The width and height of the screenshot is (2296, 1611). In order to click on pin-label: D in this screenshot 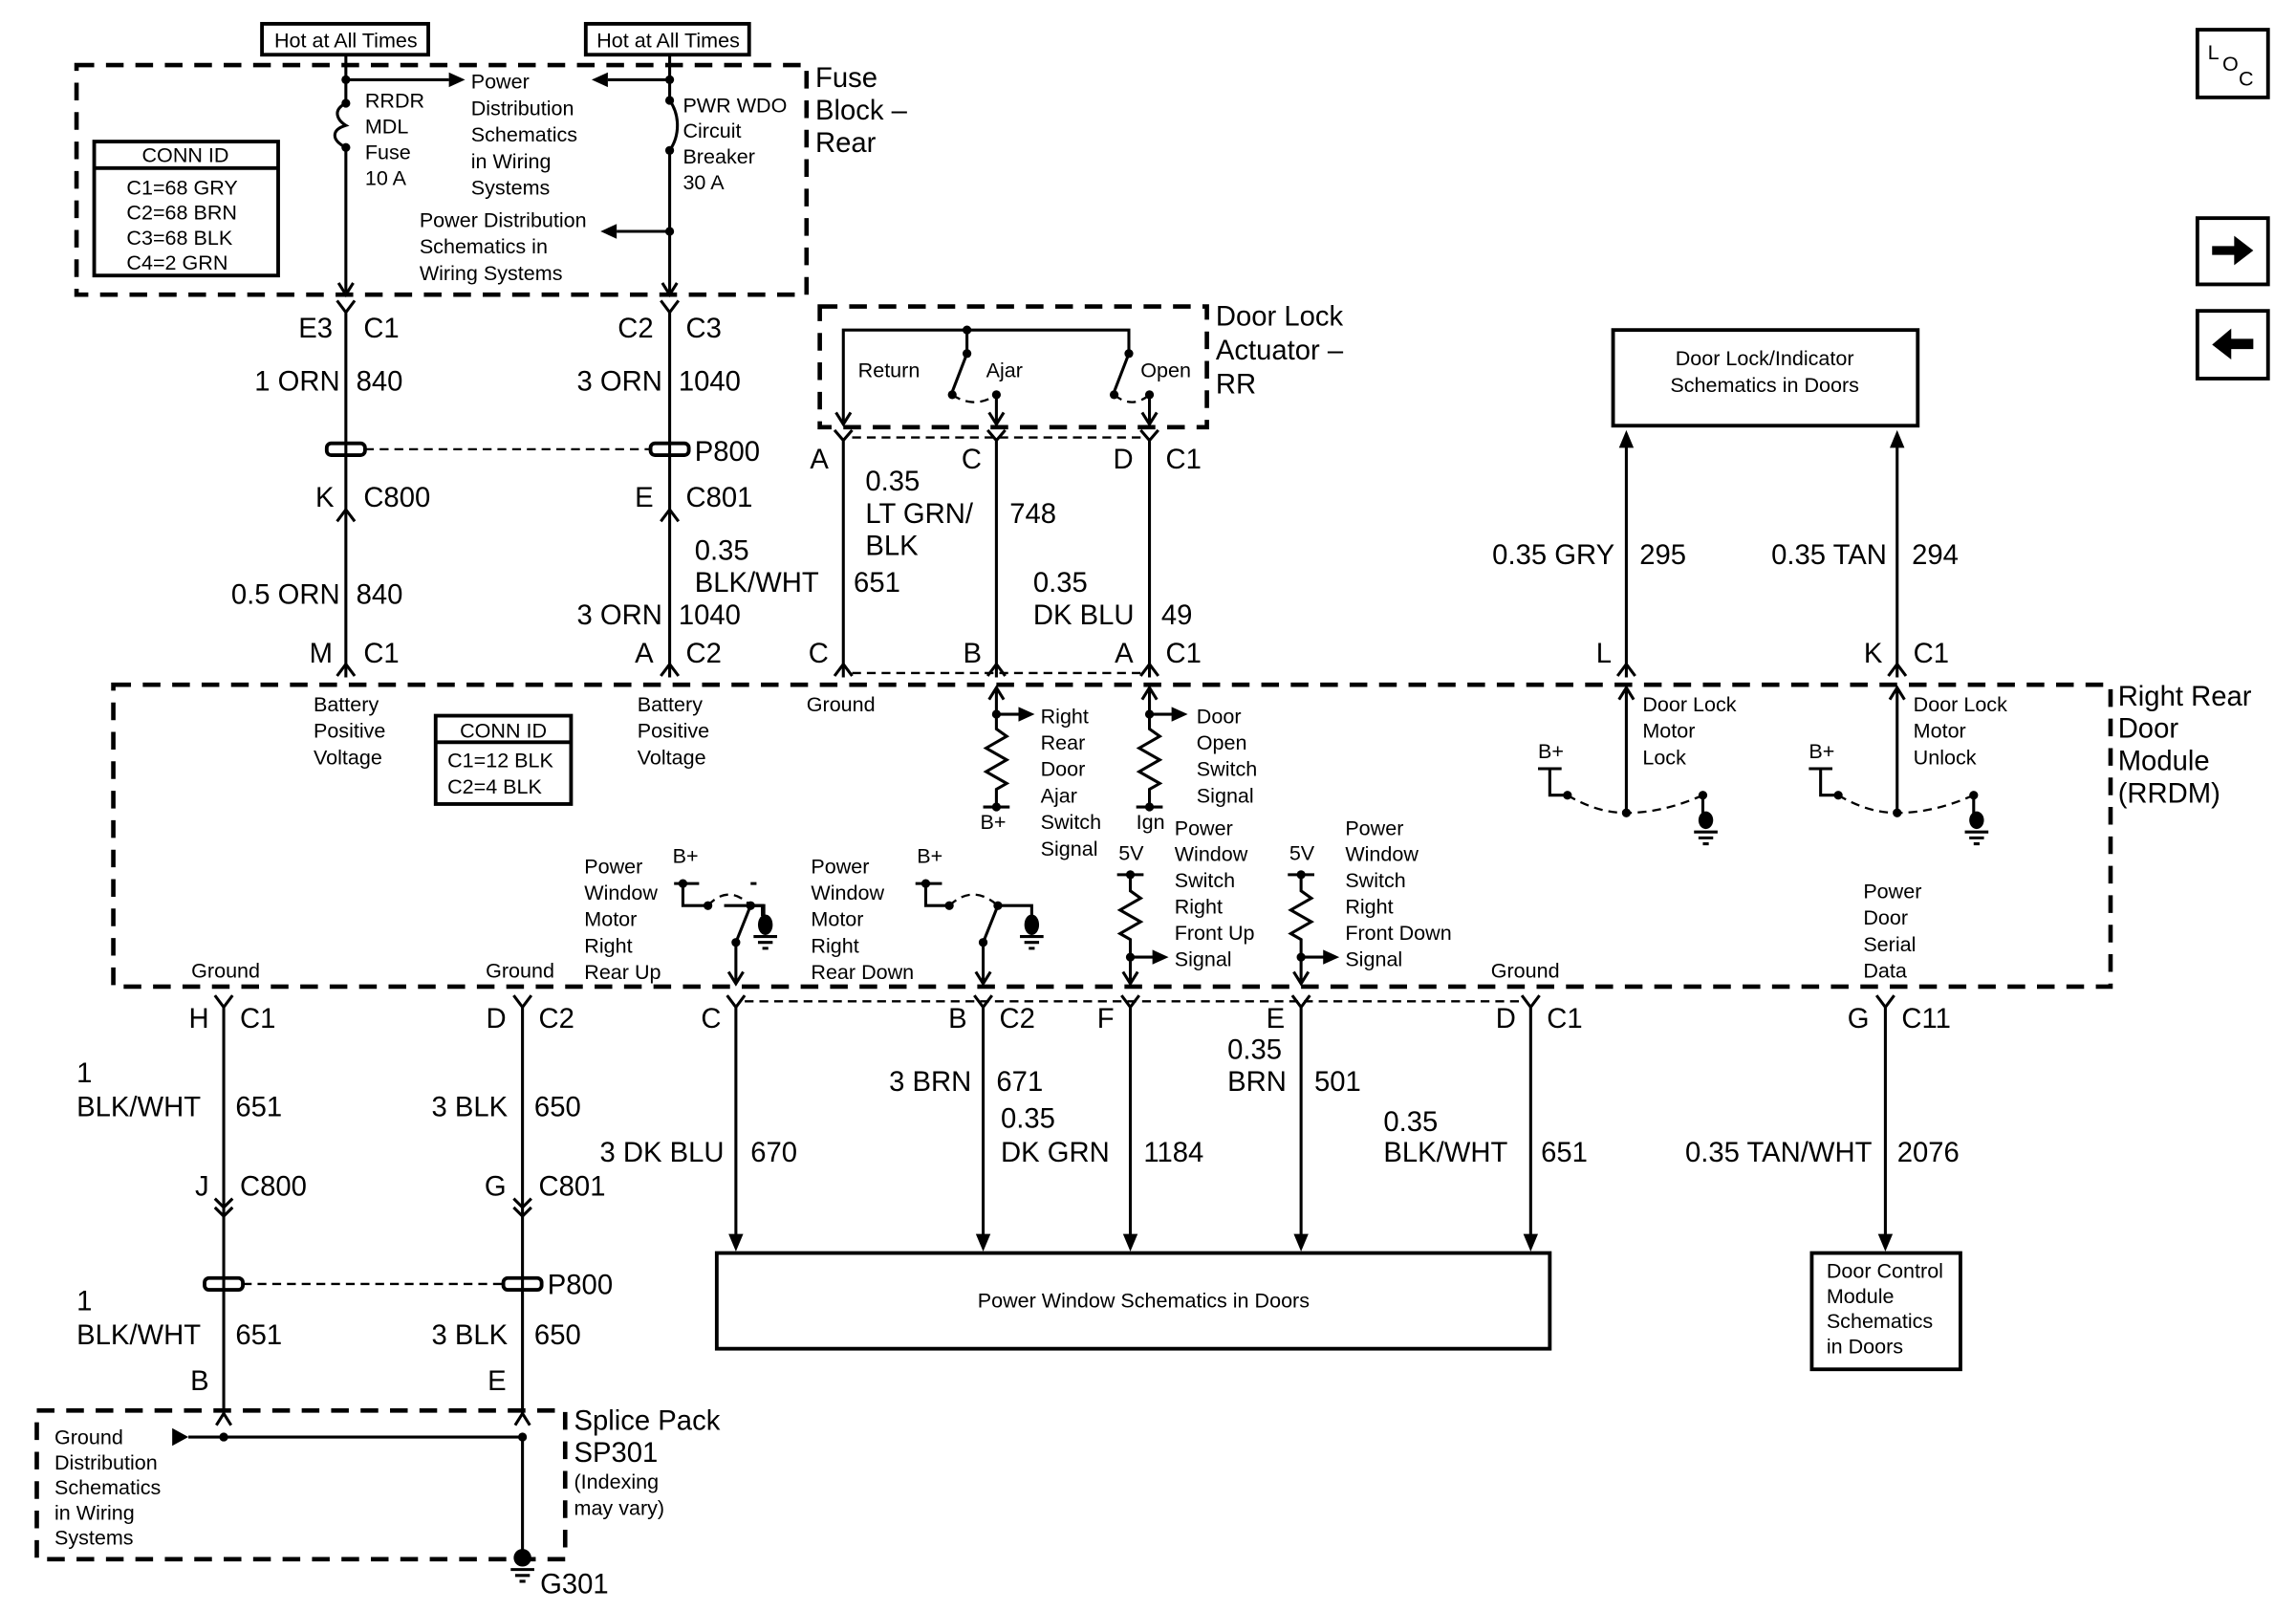, I will do `click(497, 1019)`.